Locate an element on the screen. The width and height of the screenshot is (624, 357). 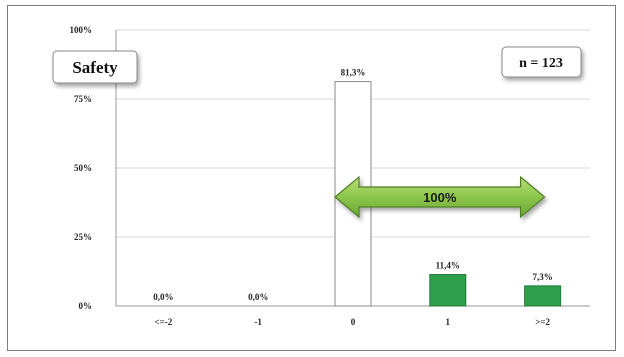
x-tick-label-2: 0 is located at coordinates (353, 322).